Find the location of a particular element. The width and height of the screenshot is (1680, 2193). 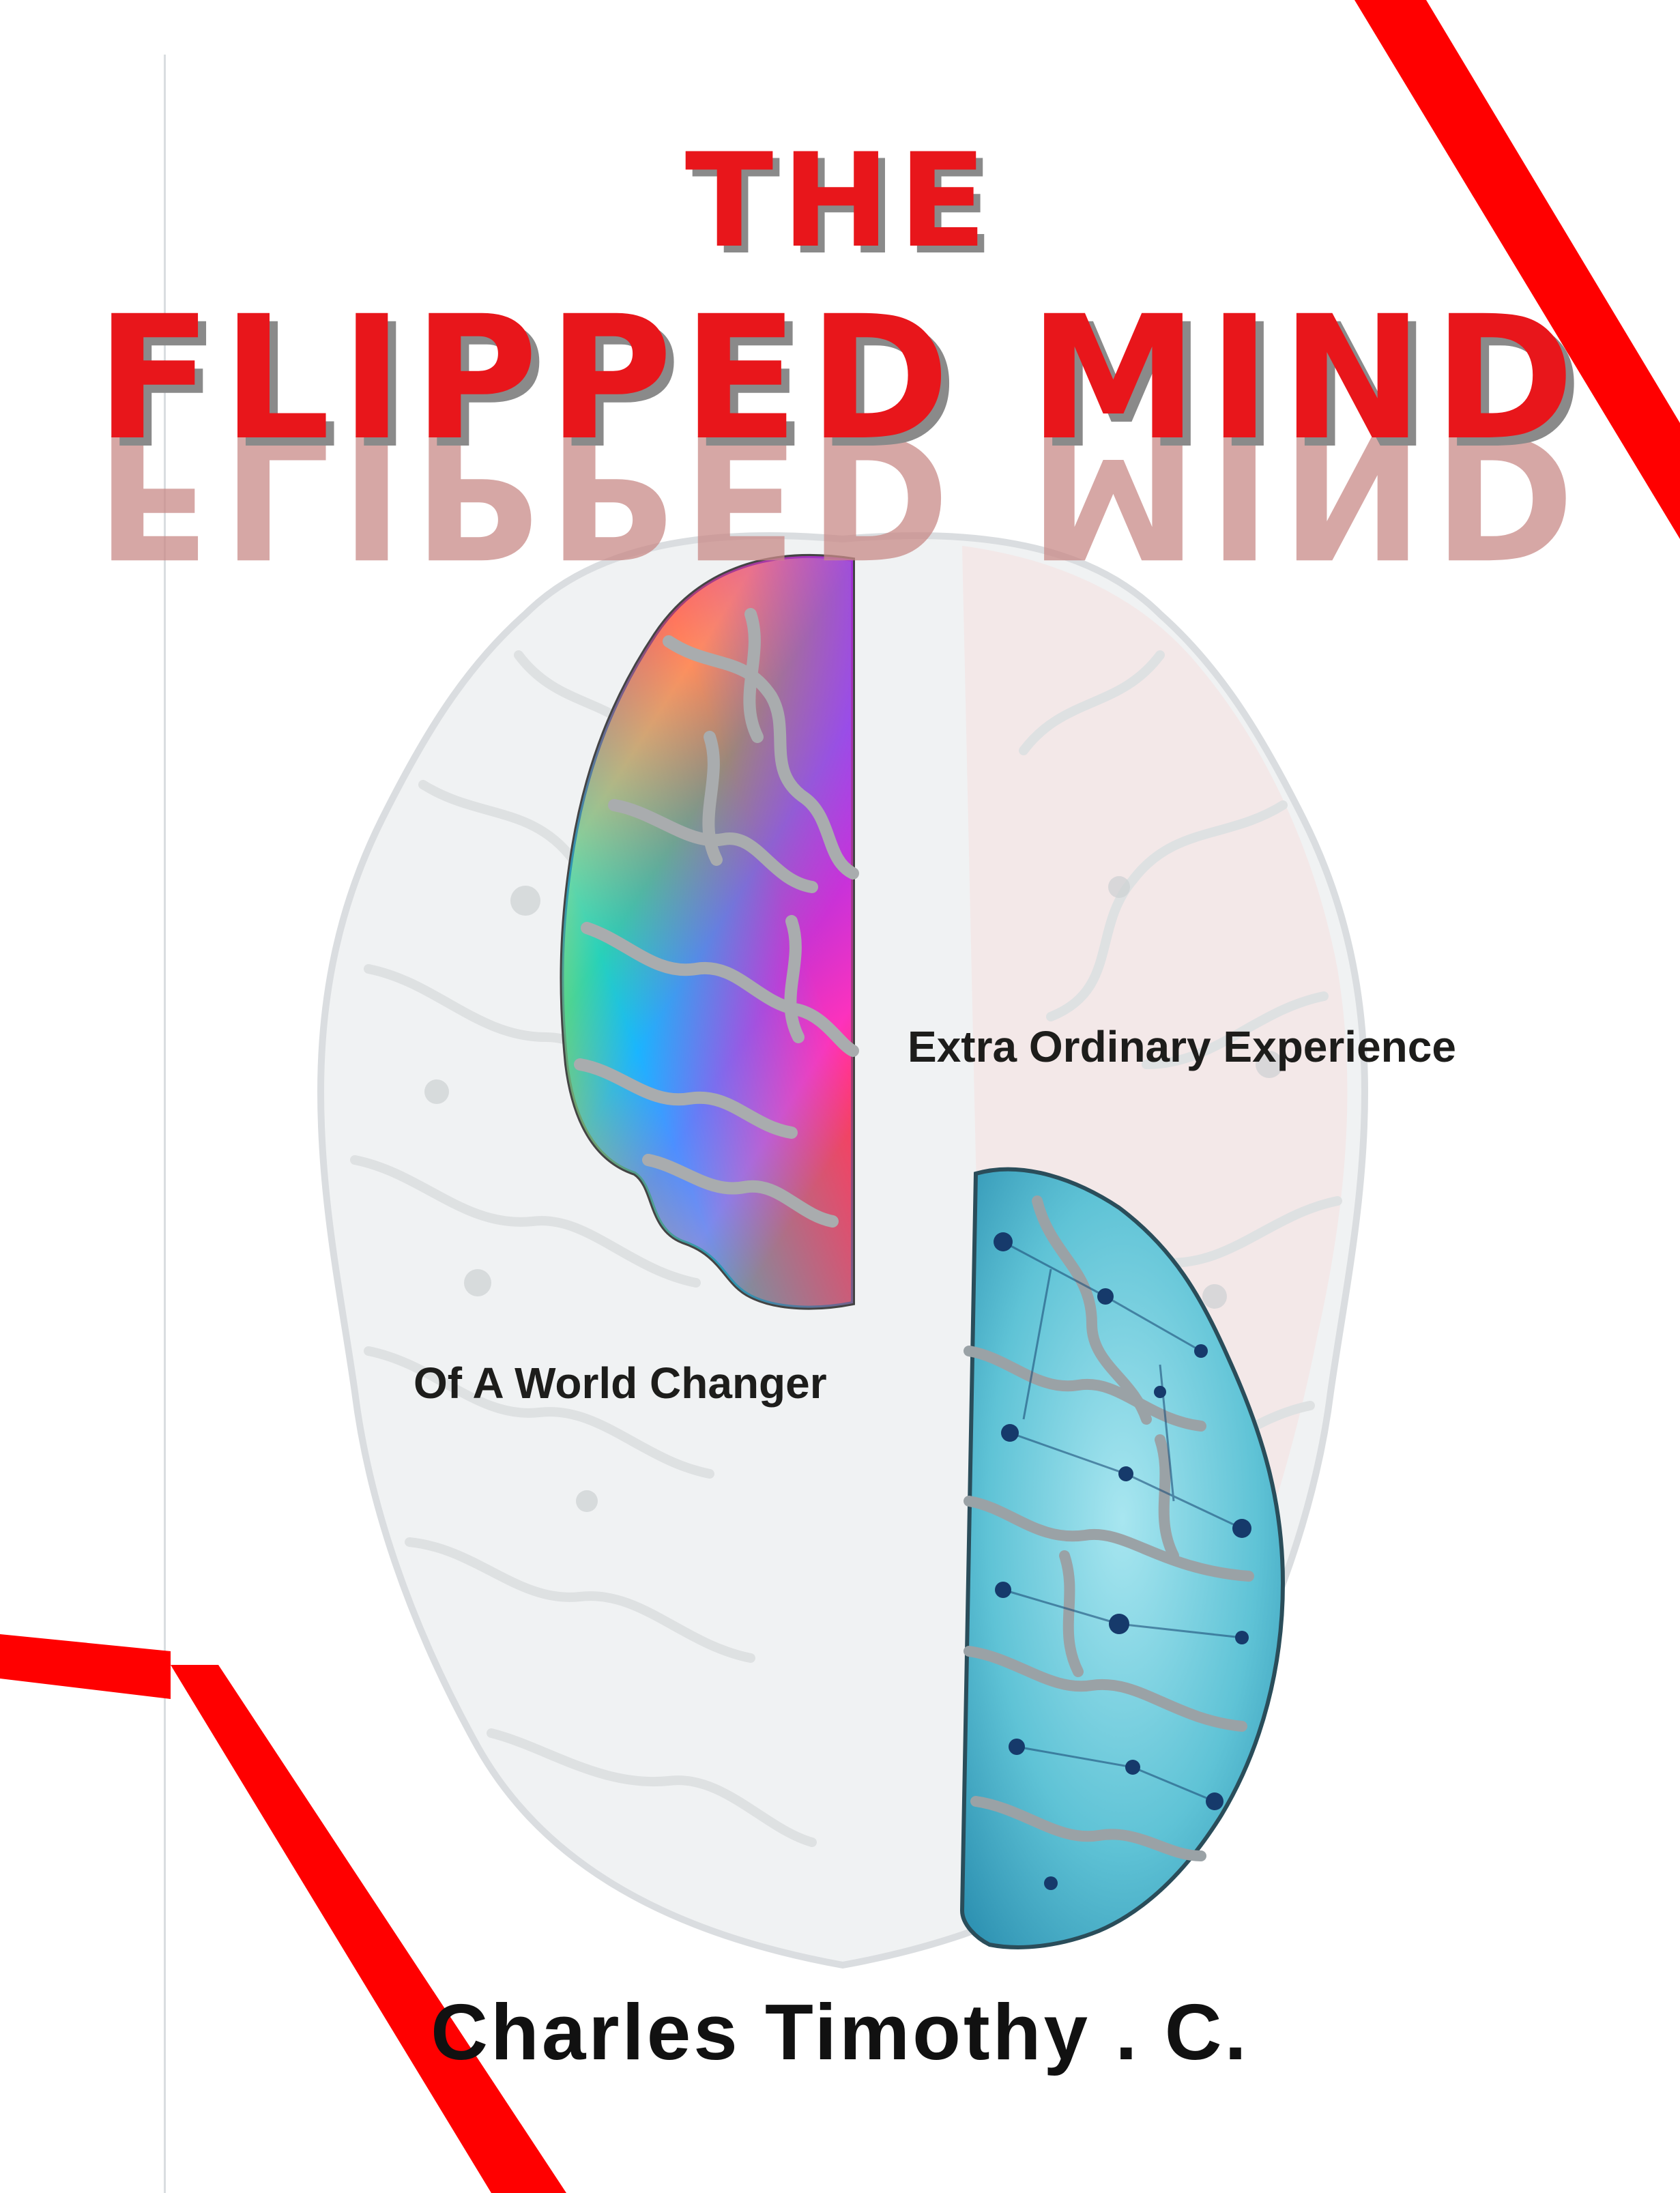

stripe-bottom-left-diagonal is located at coordinates (368, 1929).